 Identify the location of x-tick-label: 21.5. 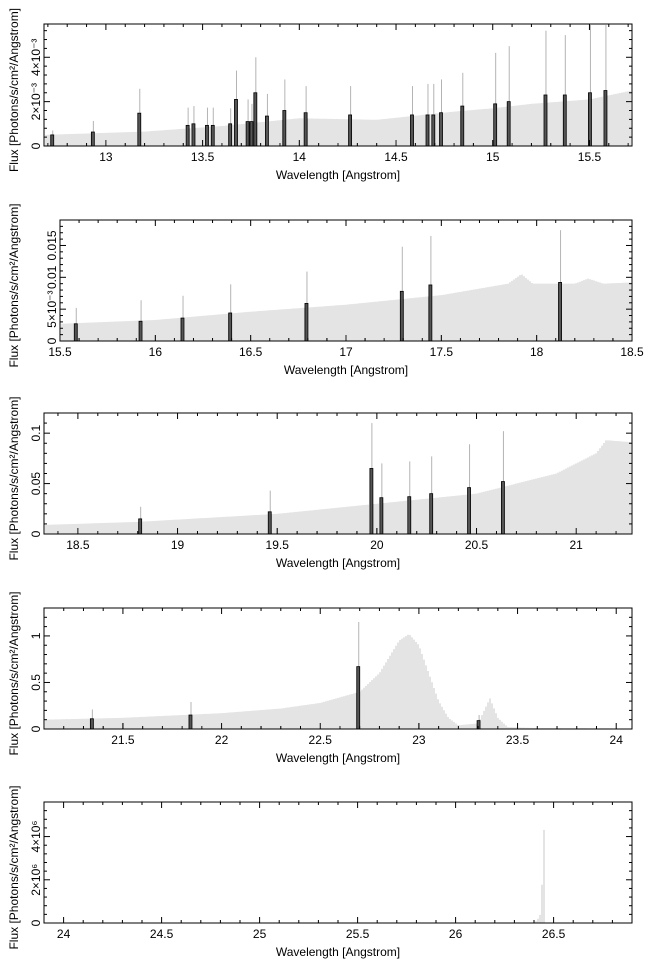
(123, 740).